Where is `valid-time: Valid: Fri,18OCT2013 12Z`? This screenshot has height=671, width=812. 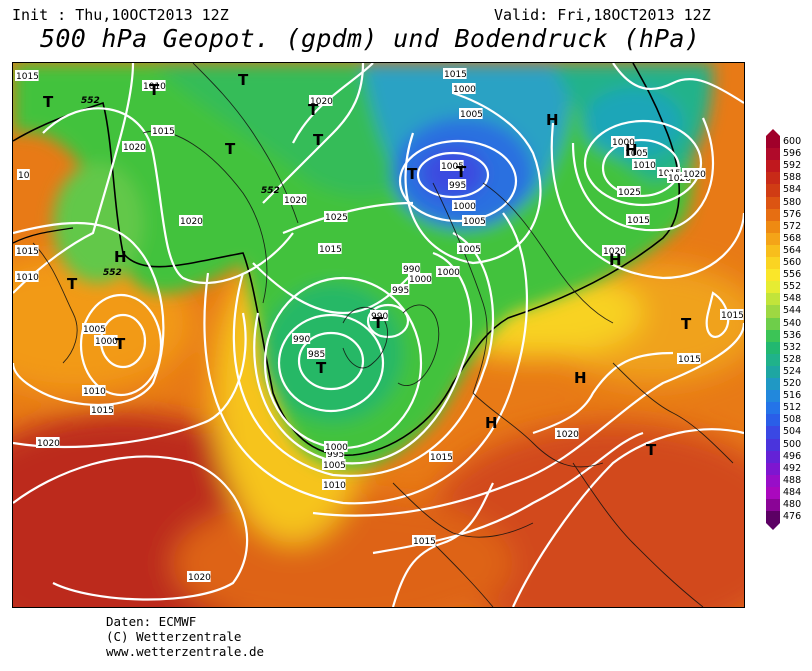
valid-time: Valid: Fri,18OCT2013 12Z is located at coordinates (602, 15).